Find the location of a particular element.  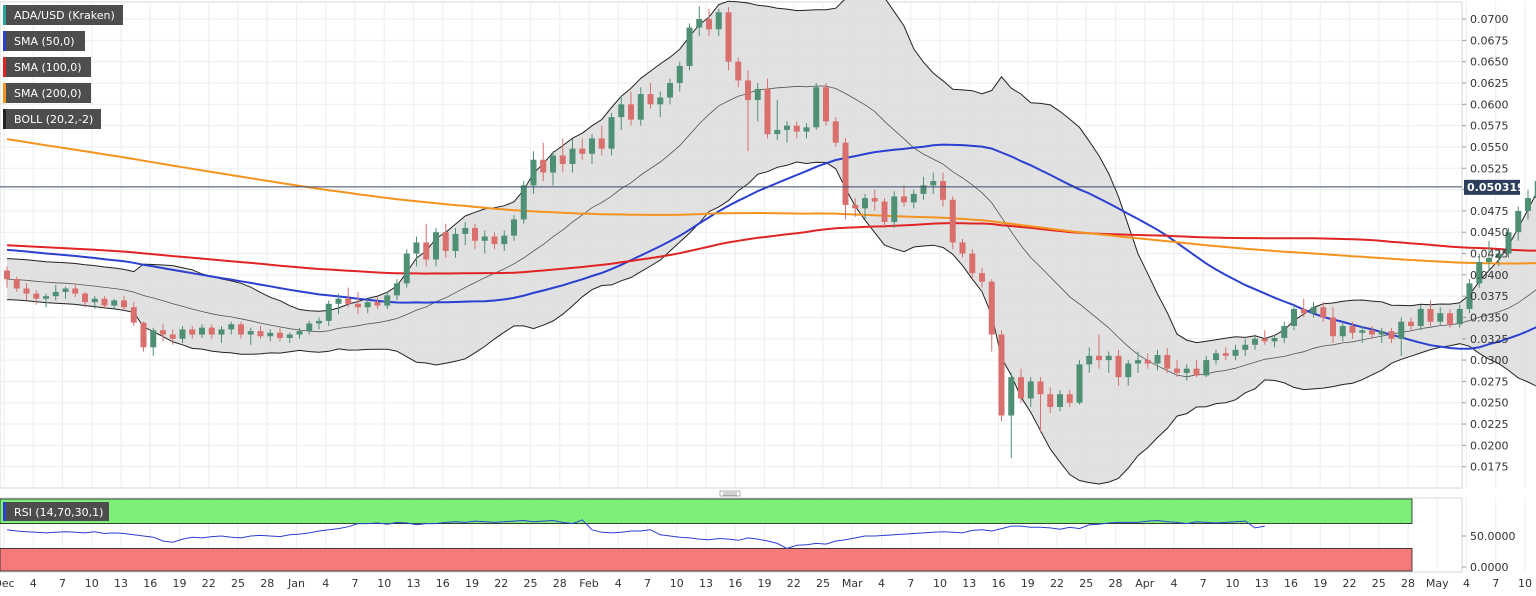

legend-sma-200-label: SMA (200,0) is located at coordinates (48, 93).